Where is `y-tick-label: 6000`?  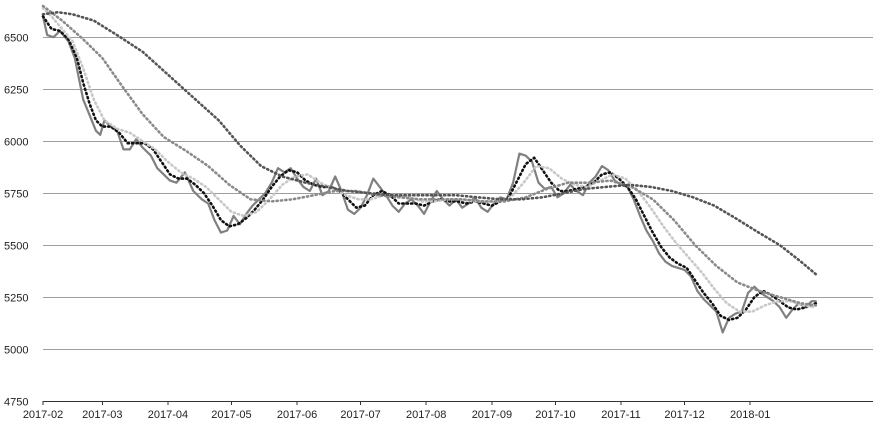
y-tick-label: 6000 is located at coordinates (16, 143).